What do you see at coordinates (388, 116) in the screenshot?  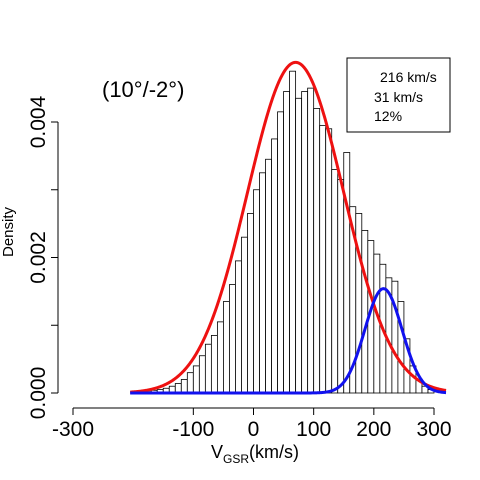 I see `legend-entry-fraction: 12%` at bounding box center [388, 116].